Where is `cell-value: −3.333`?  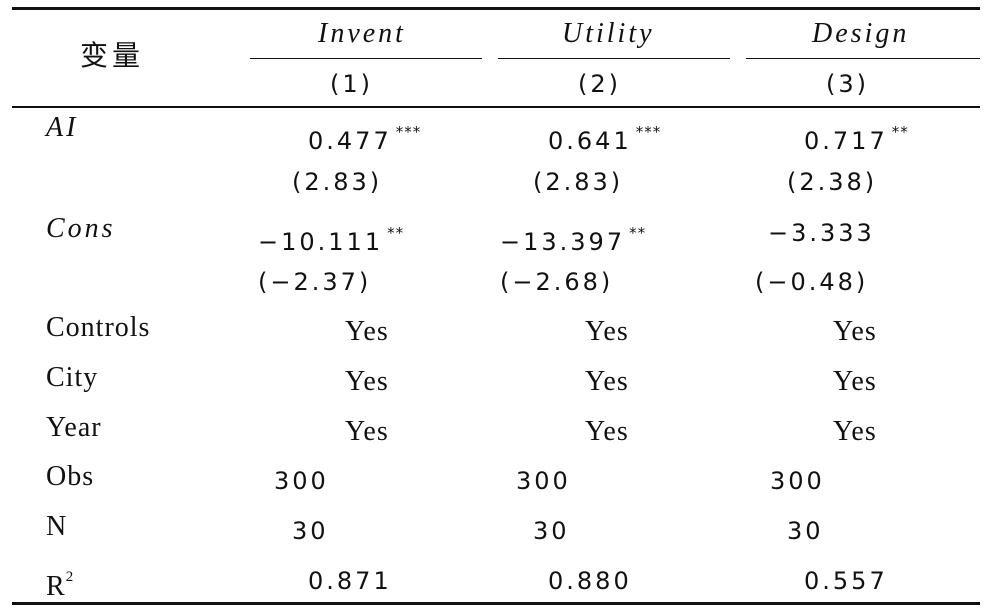 cell-value: −3.333 is located at coordinates (821, 233).